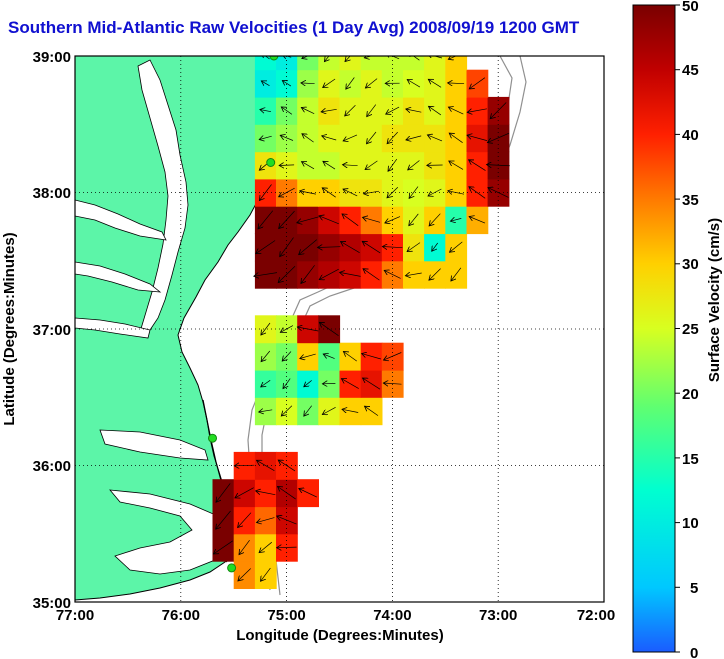 Image resolution: width=724 pixels, height=659 pixels. What do you see at coordinates (52, 193) in the screenshot?
I see `y-tick-label: 38:00` at bounding box center [52, 193].